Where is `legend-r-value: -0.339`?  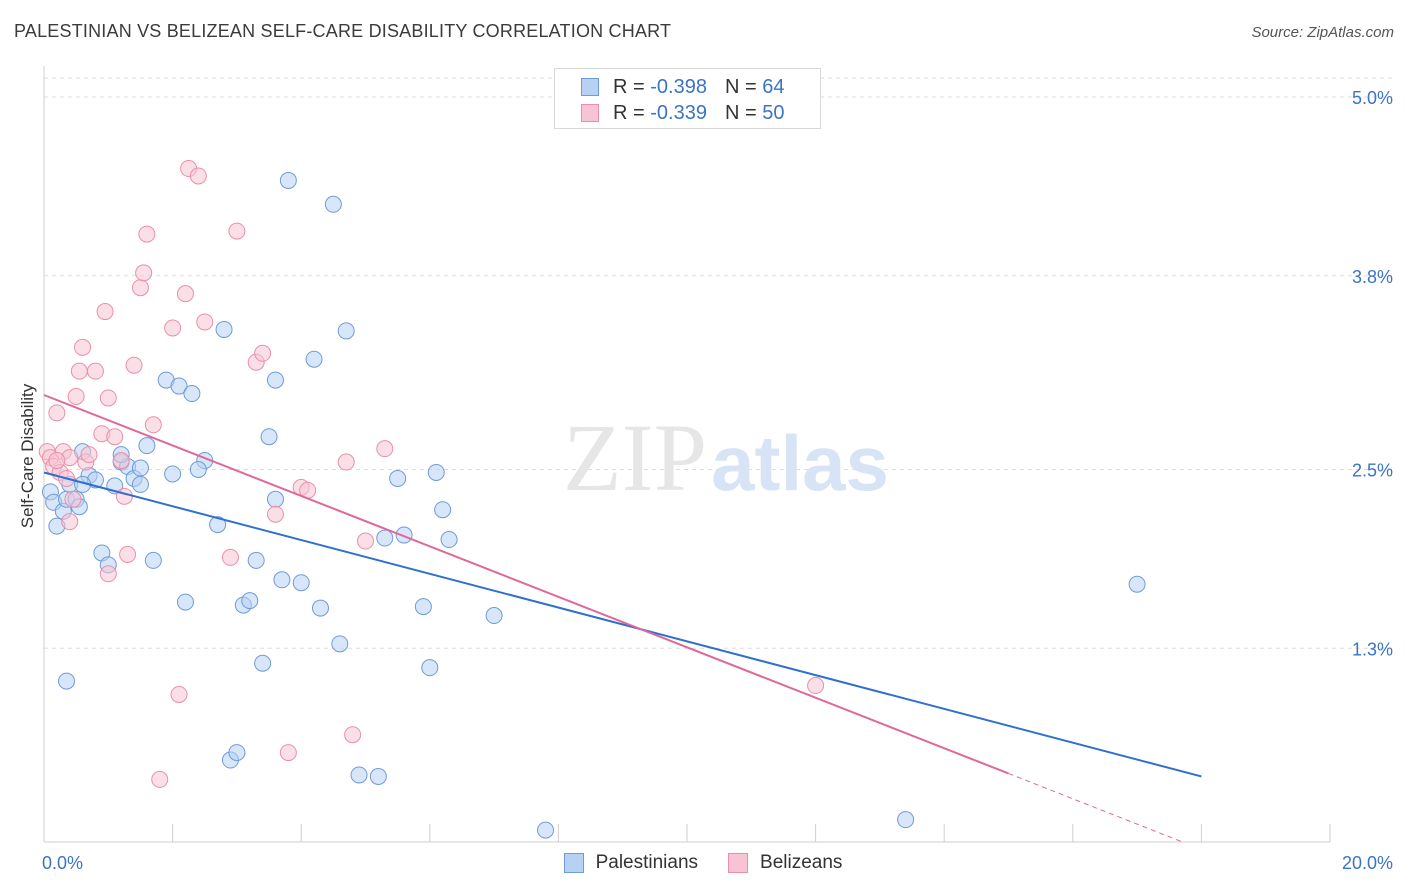
legend-r-value: -0.339 is located at coordinates (678, 112).